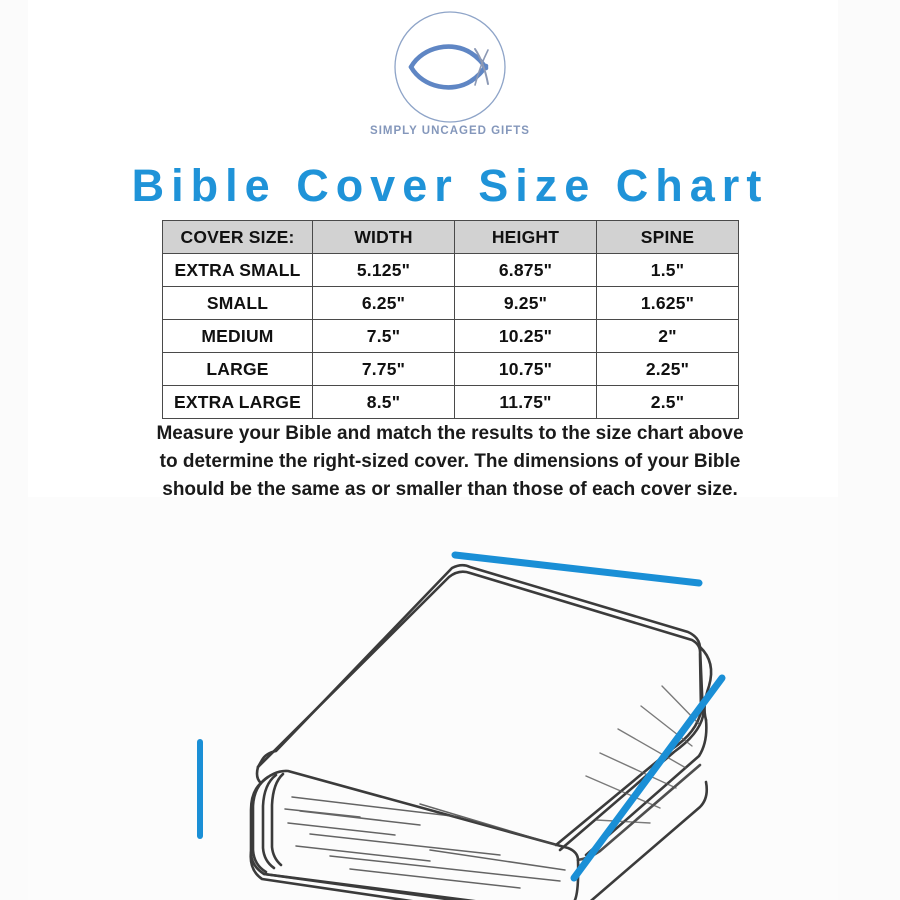  I want to click on cell-height: 10.25", so click(525, 336).